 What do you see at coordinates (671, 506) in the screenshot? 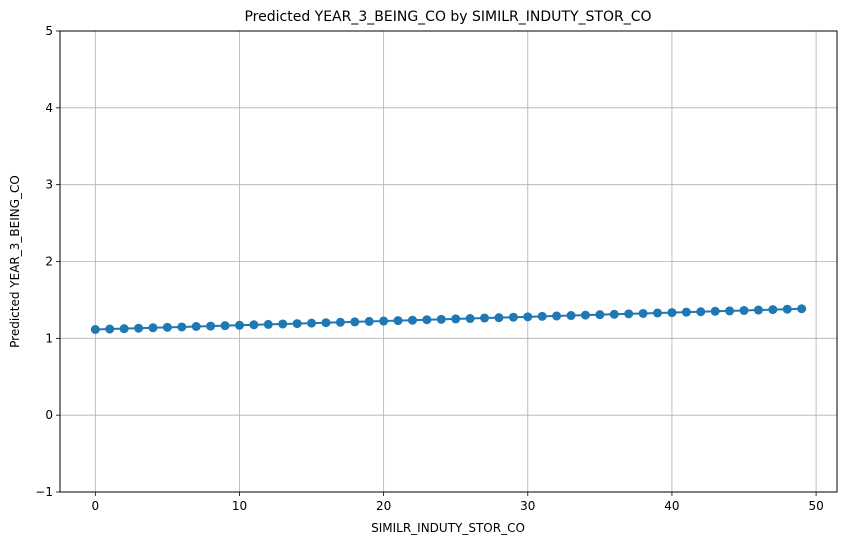
I see `x-tick-label: 40` at bounding box center [671, 506].